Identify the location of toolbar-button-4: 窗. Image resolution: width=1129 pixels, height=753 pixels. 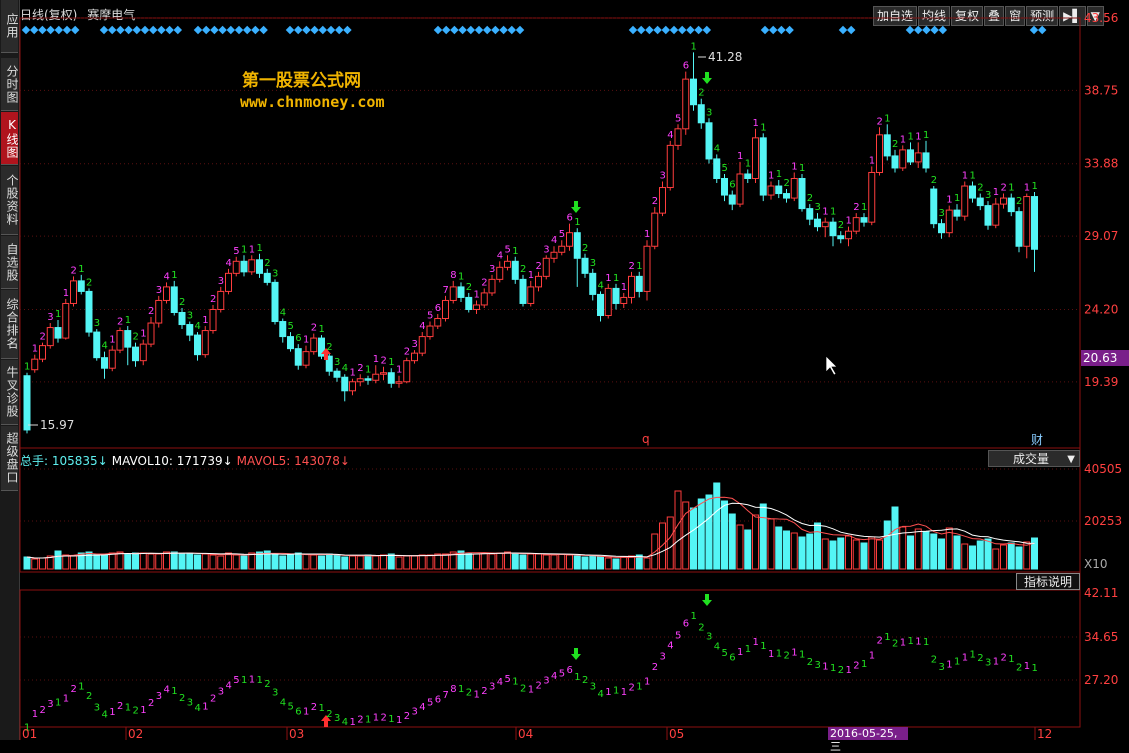
(1015, 16).